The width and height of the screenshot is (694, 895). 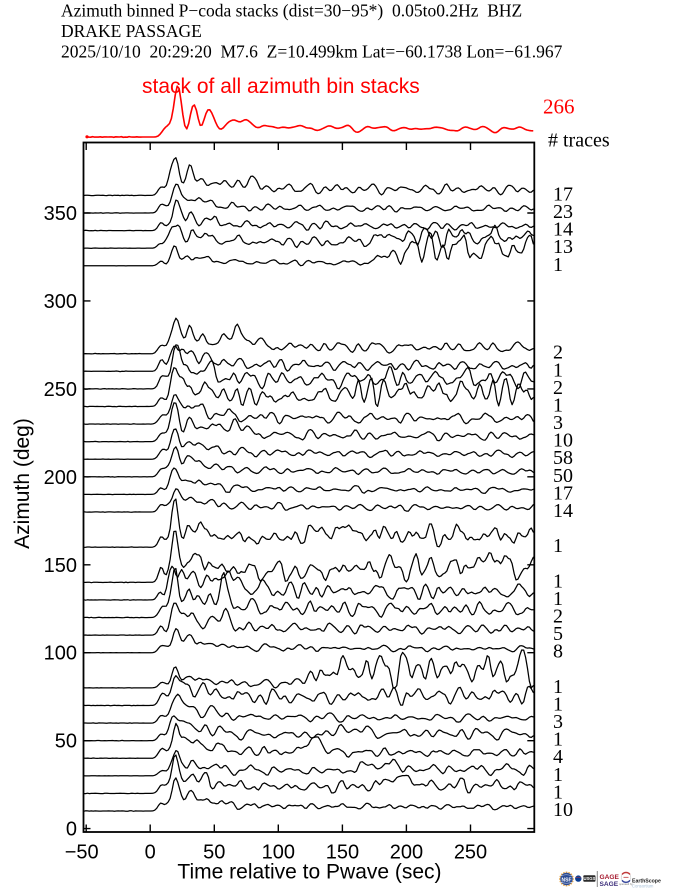 What do you see at coordinates (558, 757) in the screenshot?
I see `svg-text: 4` at bounding box center [558, 757].